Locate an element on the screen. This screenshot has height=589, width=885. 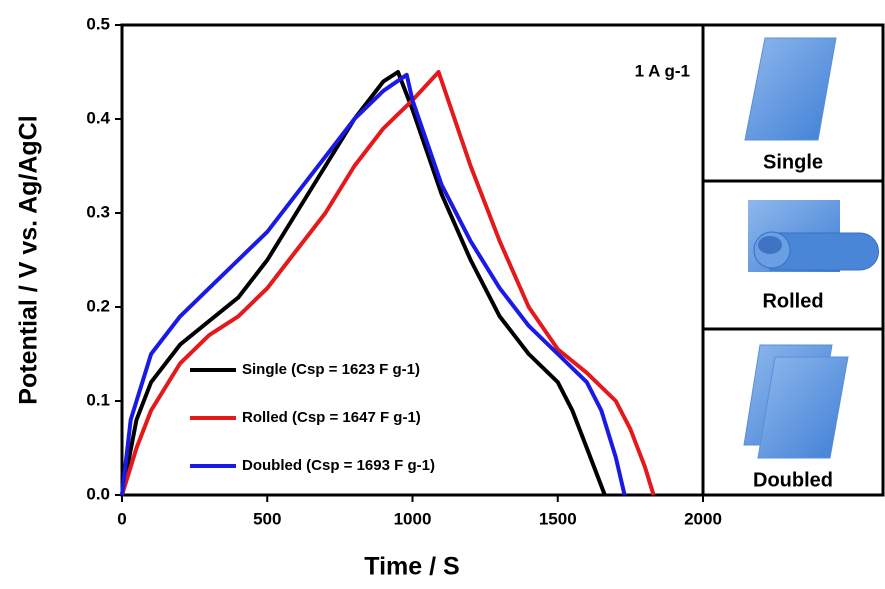
x-tick-label: 1000 is located at coordinates (413, 518).